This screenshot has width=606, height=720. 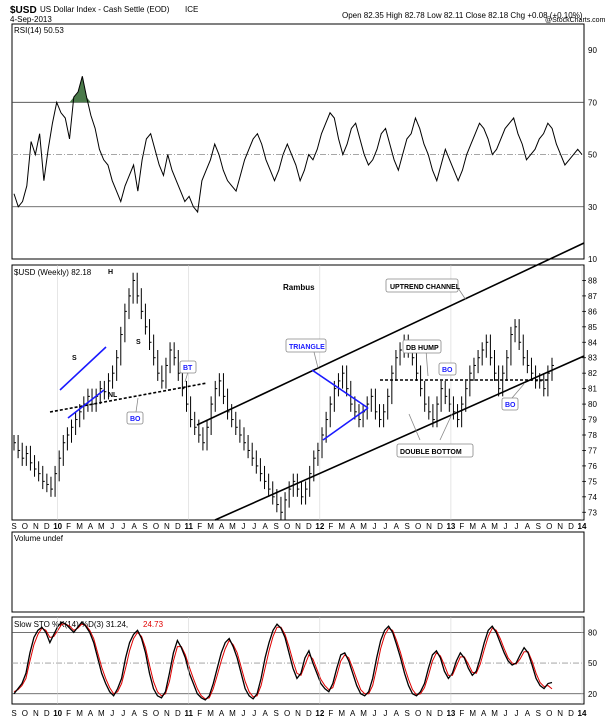 What do you see at coordinates (592, 512) in the screenshot?
I see `price-tick-label: 73` at bounding box center [592, 512].